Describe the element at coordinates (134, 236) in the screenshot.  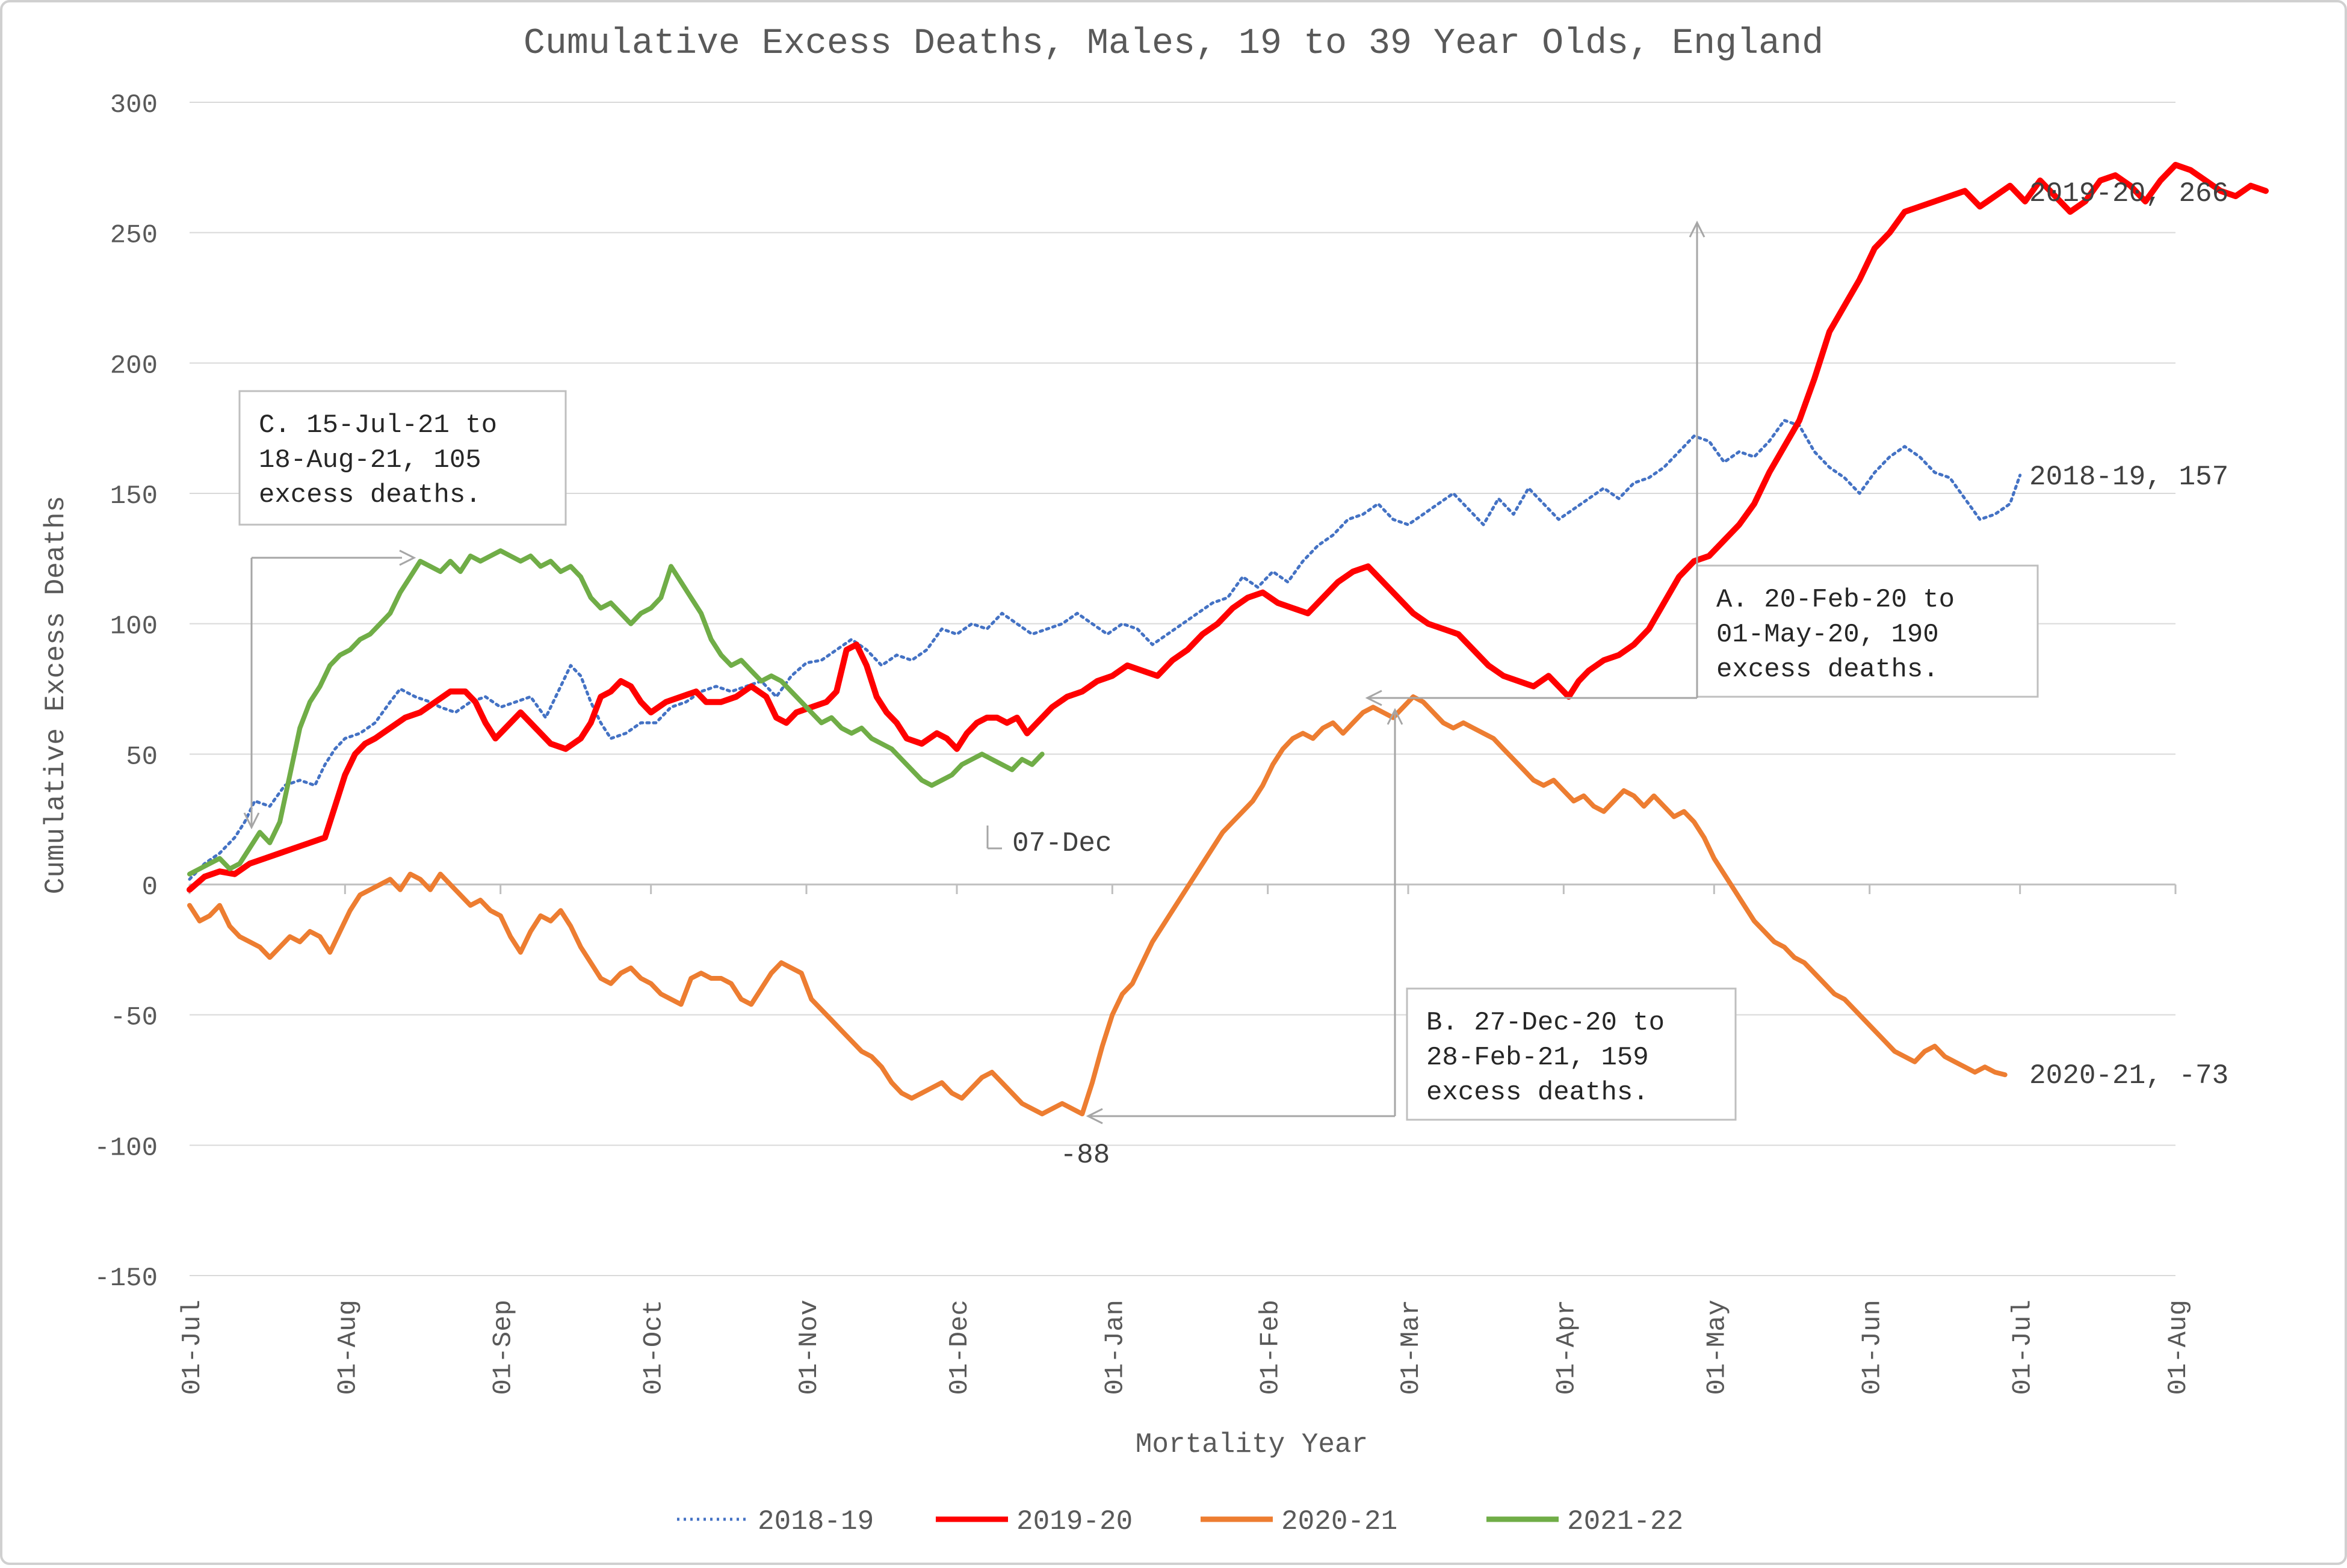
I see `y-tick-label: 250` at that location.